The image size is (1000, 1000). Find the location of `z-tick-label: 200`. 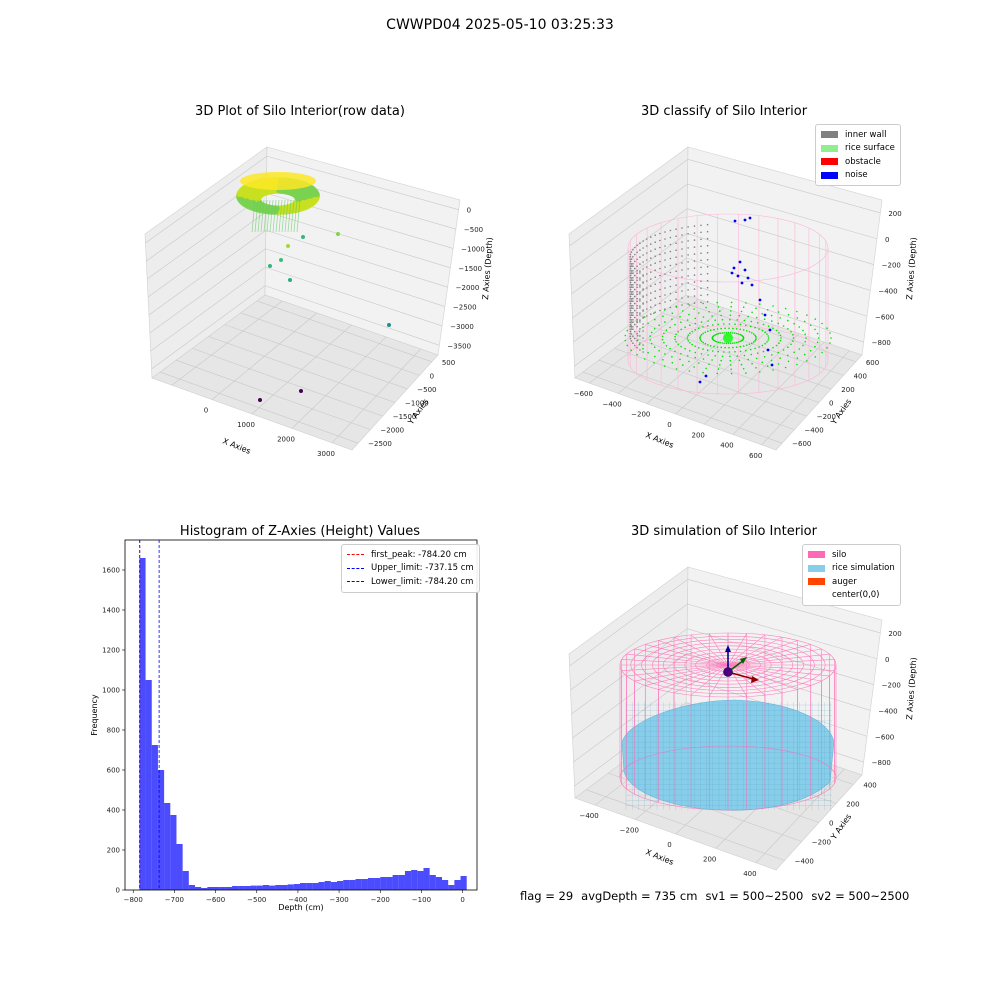

z-tick-label: 200 is located at coordinates (894, 214).